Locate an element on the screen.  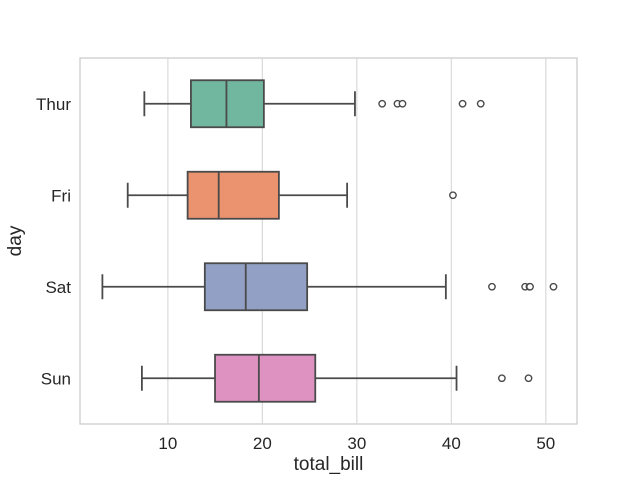
x-tick-label: 20 is located at coordinates (262, 443).